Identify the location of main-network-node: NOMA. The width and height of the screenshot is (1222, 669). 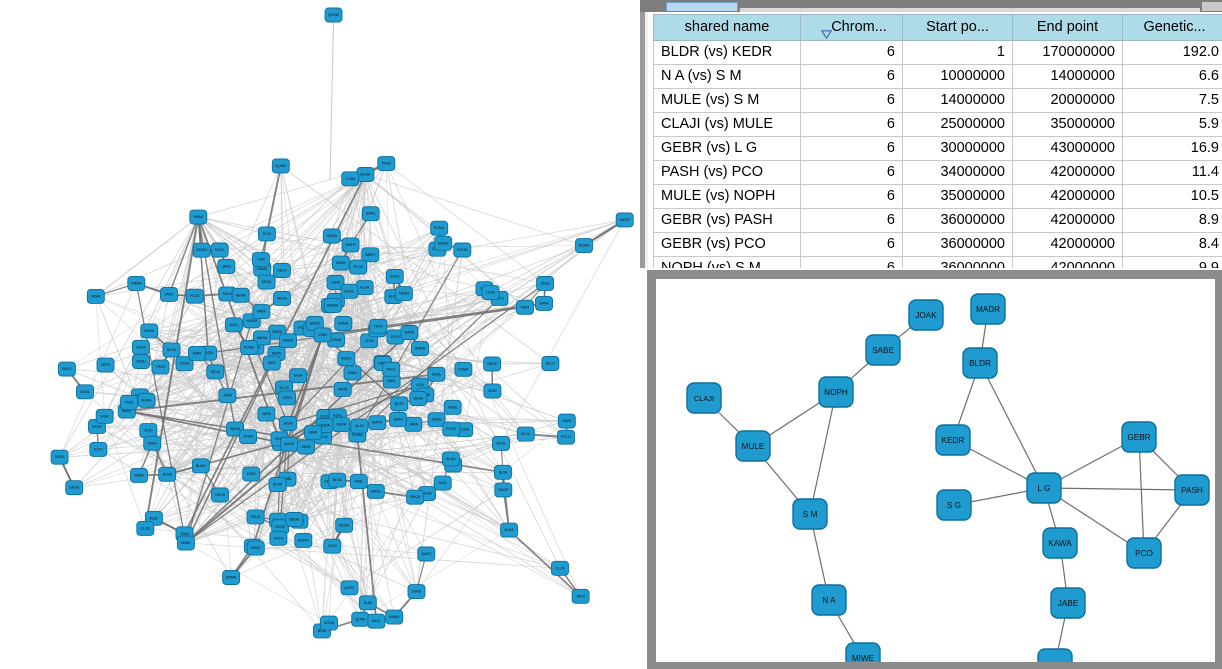
(584, 246).